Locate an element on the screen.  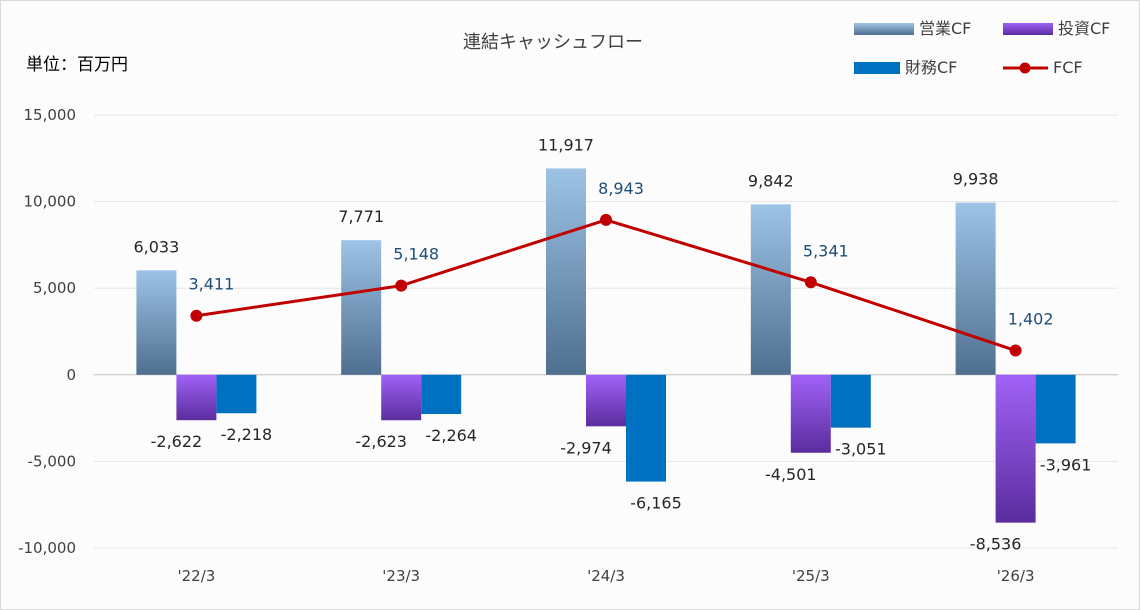
fcf-label: 8,943 is located at coordinates (621, 188).